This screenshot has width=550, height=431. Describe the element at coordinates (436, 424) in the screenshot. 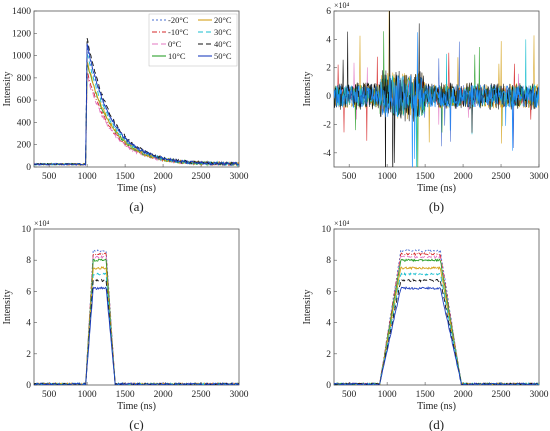

I see `panel-label: (d)` at that location.